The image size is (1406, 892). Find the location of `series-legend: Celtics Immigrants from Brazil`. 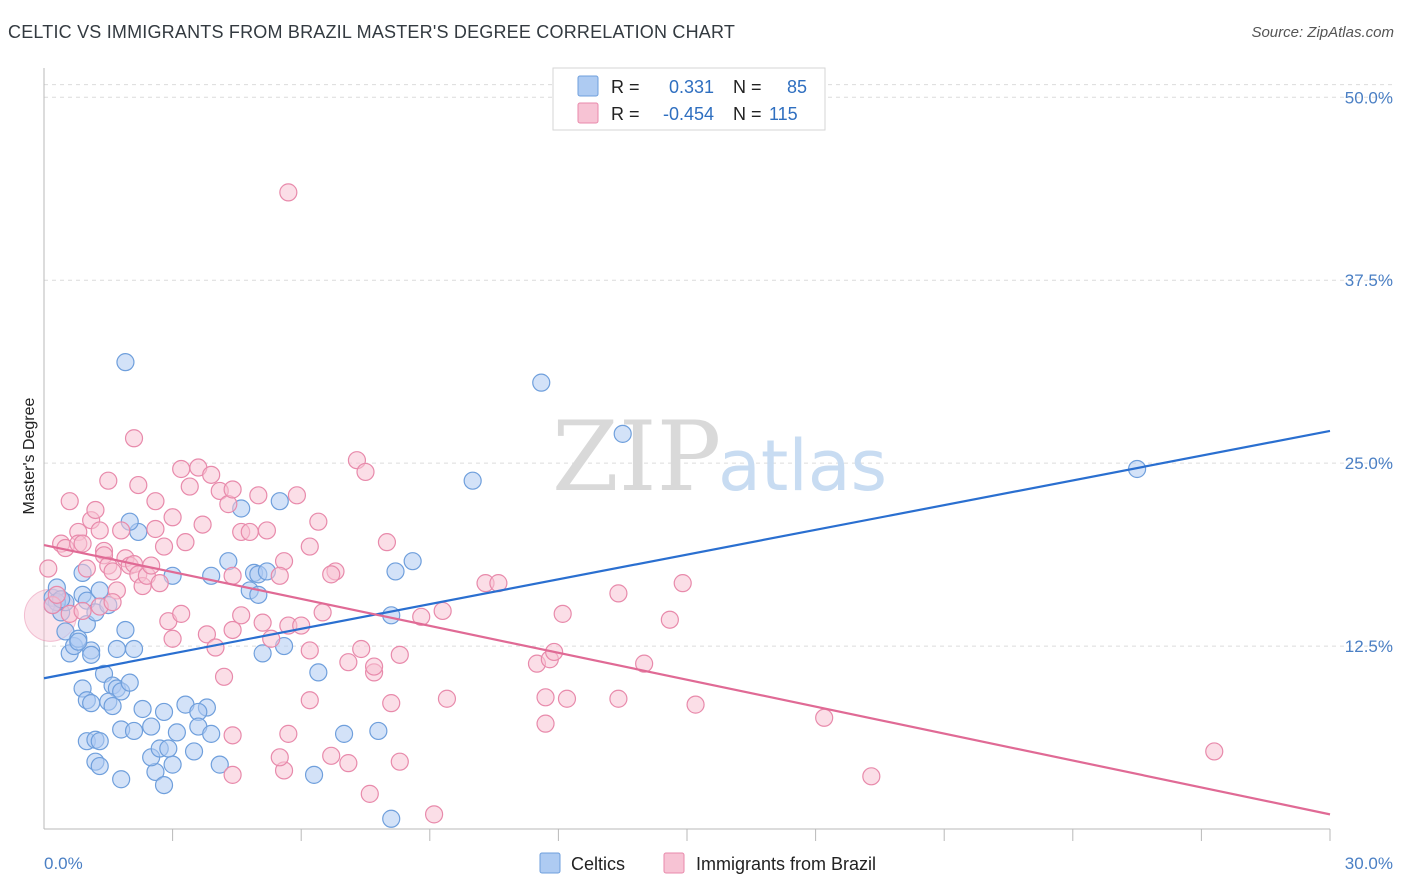

series-legend: Celtics Immigrants from Brazil is located at coordinates (707, 863).